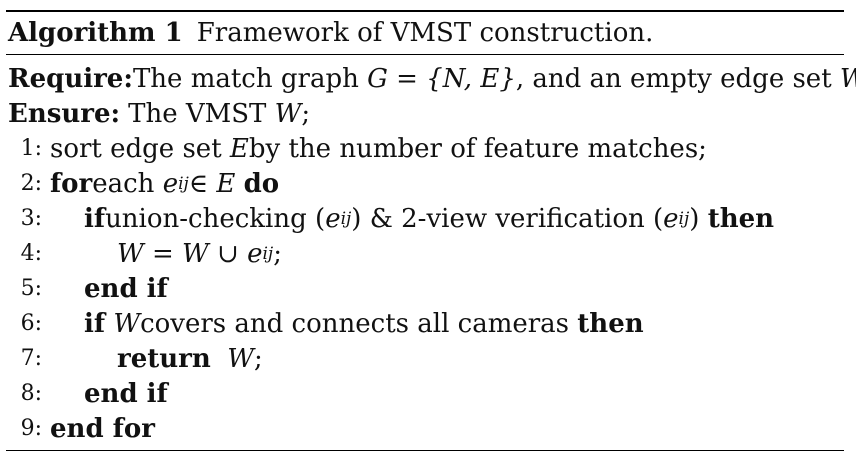  What do you see at coordinates (425, 11) in the screenshot?
I see `top-rule` at bounding box center [425, 11].